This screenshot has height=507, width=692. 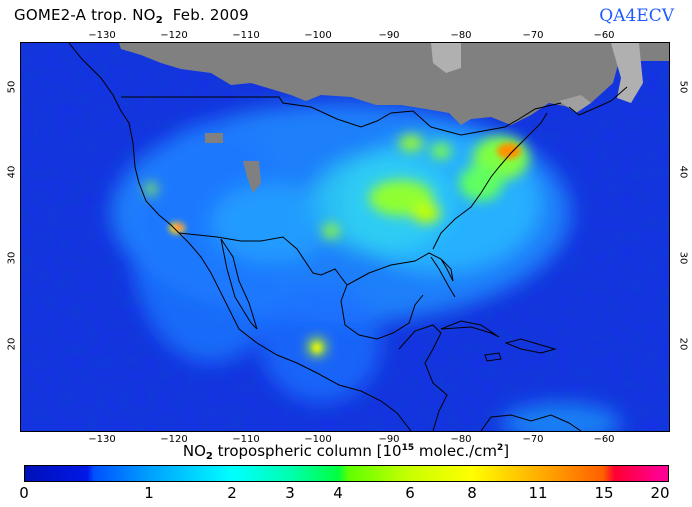 What do you see at coordinates (604, 35) in the screenshot?
I see `top-tick-label: −60` at bounding box center [604, 35].